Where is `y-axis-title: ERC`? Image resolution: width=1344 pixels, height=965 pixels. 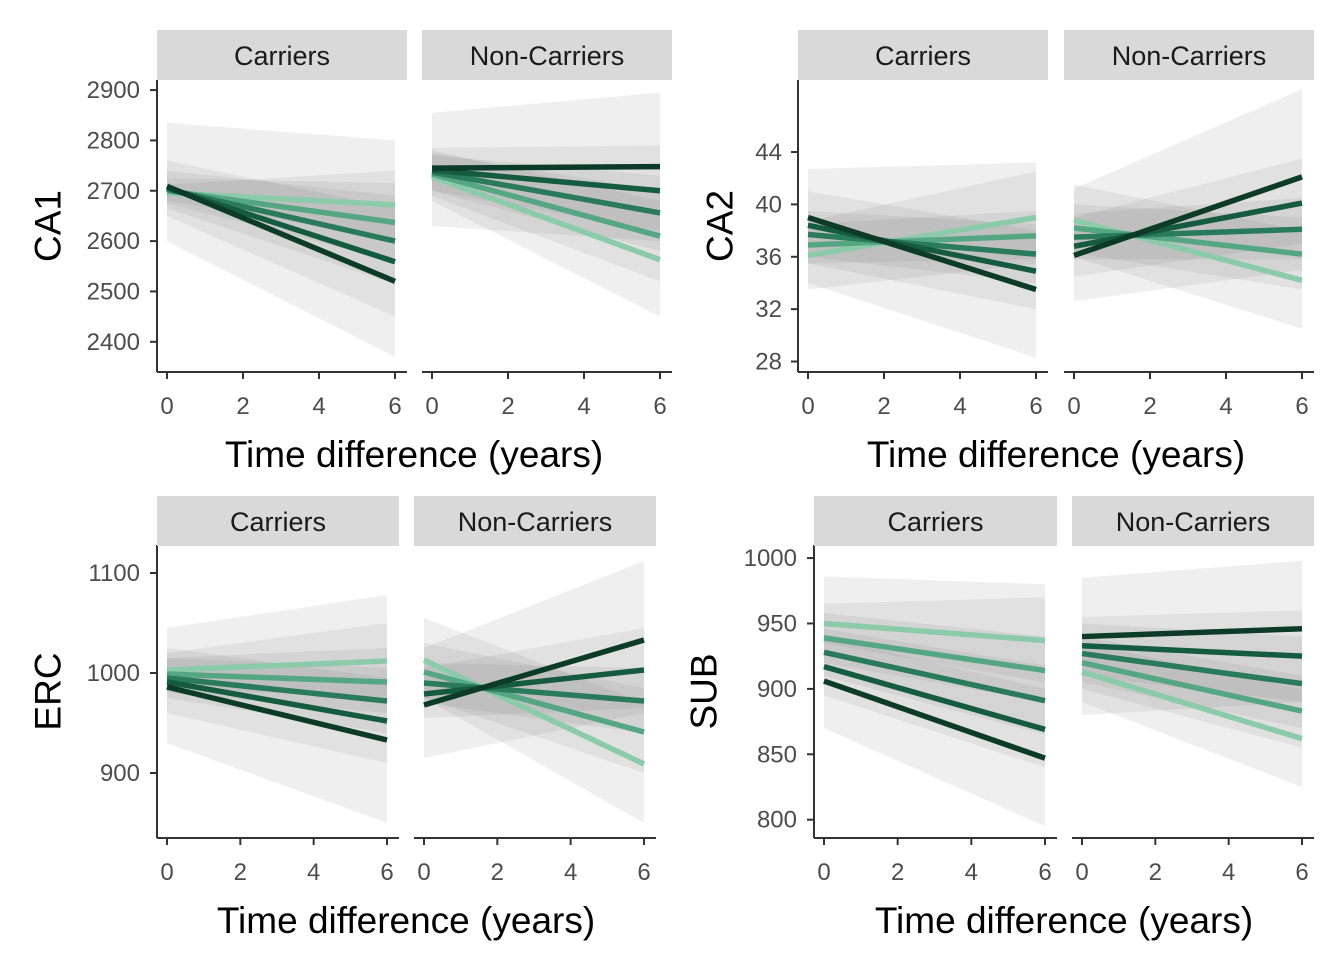 y-axis-title: ERC is located at coordinates (48, 691).